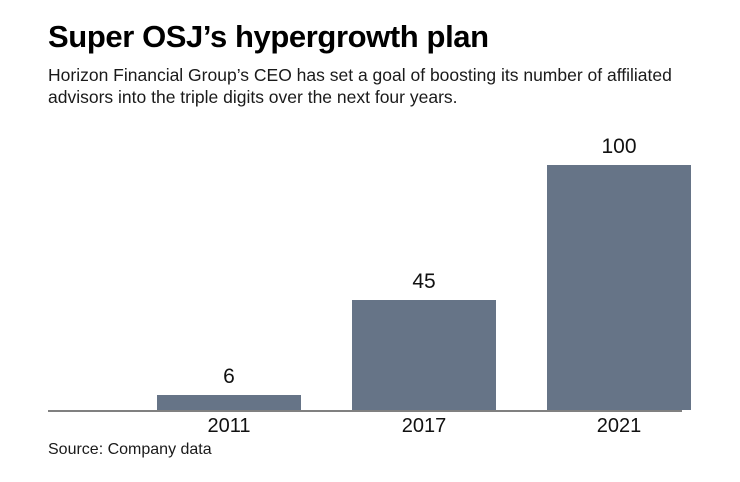 This screenshot has height=482, width=740. Describe the element at coordinates (365, 411) in the screenshot. I see `x-axis-line` at that location.